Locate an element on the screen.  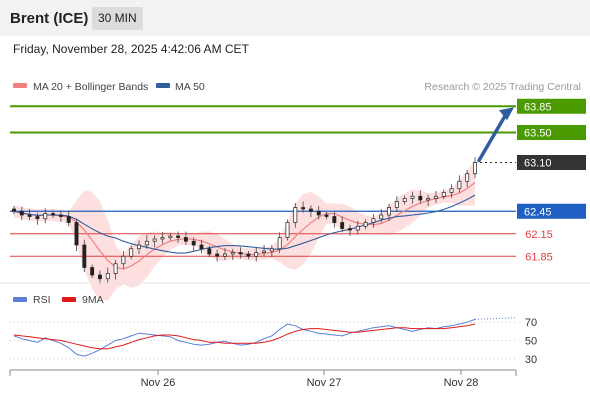
rsi-projection is located at coordinates (495, 318).